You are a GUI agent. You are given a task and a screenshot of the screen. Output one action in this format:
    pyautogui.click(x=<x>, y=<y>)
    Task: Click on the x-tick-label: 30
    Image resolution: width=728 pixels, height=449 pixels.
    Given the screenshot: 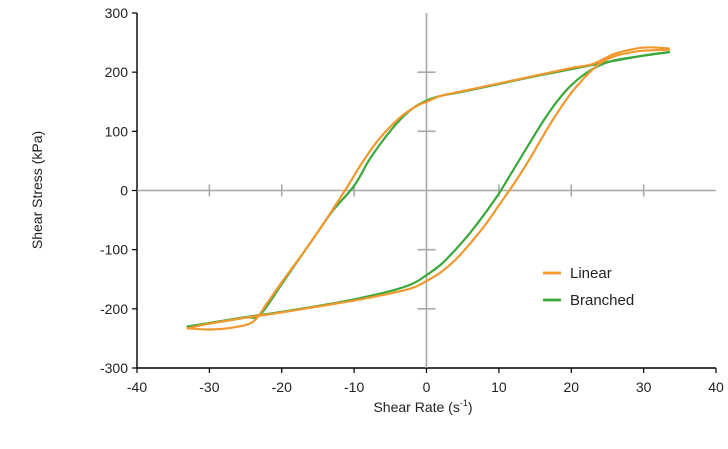 What is the action you would take?
    pyautogui.click(x=644, y=387)
    